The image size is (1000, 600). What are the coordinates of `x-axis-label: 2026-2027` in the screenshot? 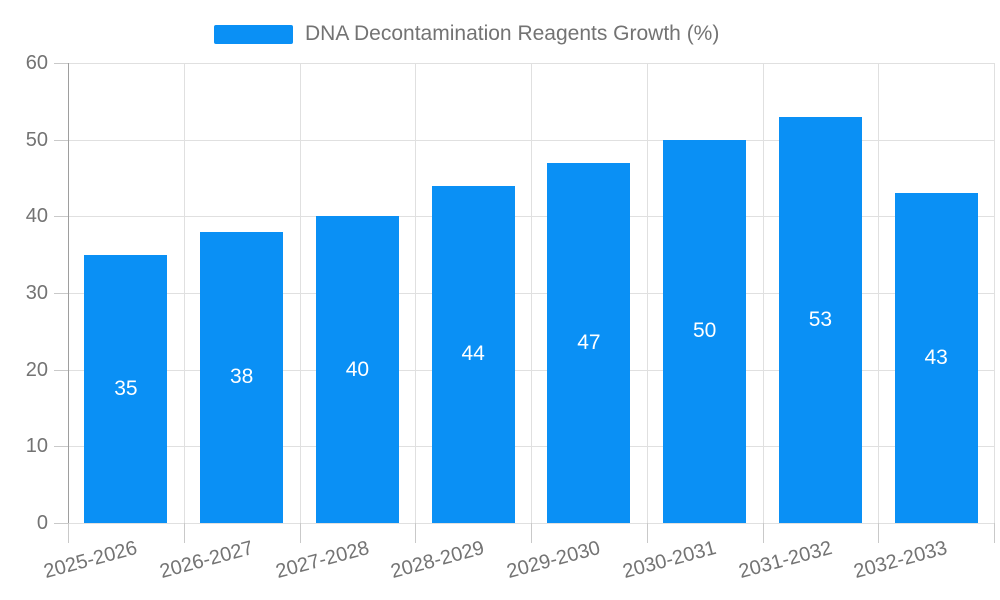 It's located at (206, 559).